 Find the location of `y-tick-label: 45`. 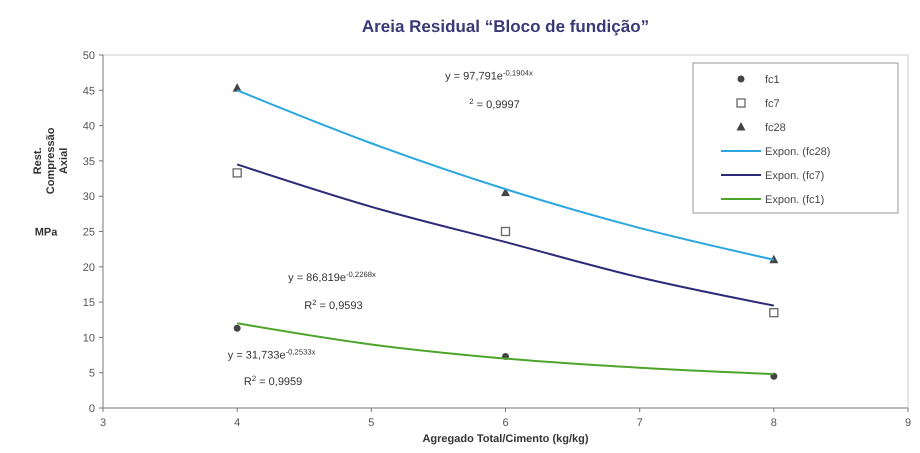

y-tick-label: 45 is located at coordinates (88, 91).